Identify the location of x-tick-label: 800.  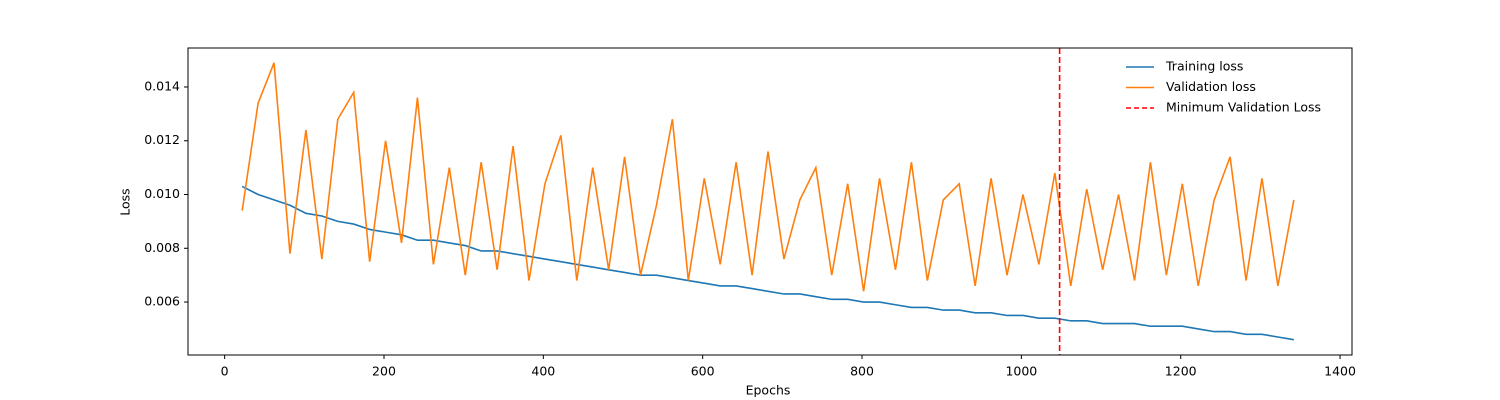
(862, 371).